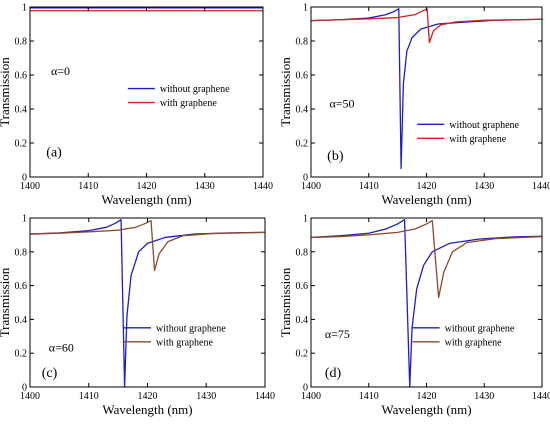 Image resolution: width=550 pixels, height=424 pixels. What do you see at coordinates (54, 153) in the screenshot?
I see `panel-label: (a)` at bounding box center [54, 153].